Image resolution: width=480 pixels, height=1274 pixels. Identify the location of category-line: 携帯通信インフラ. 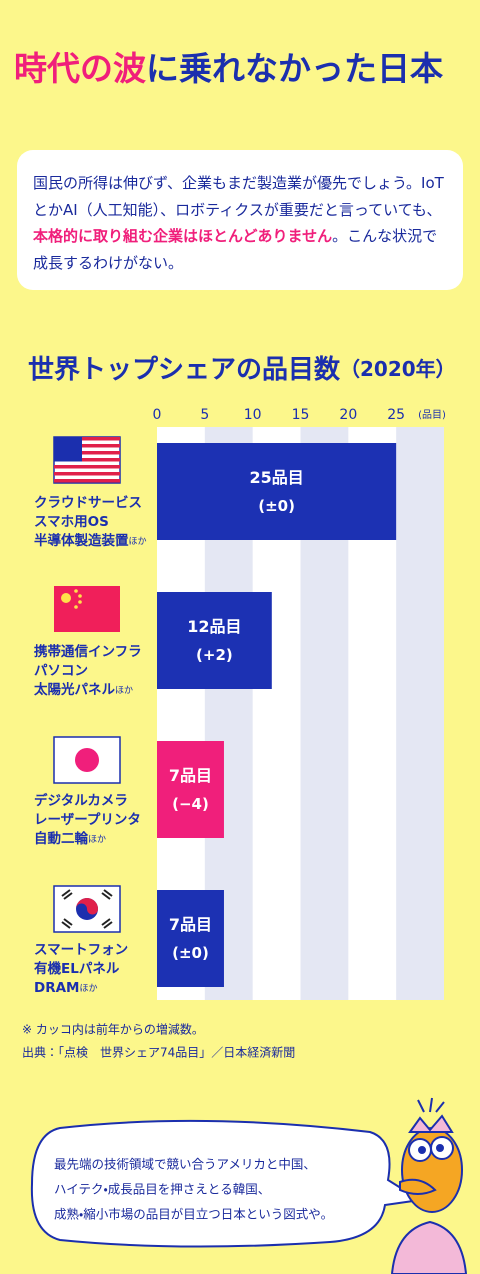
(88, 651).